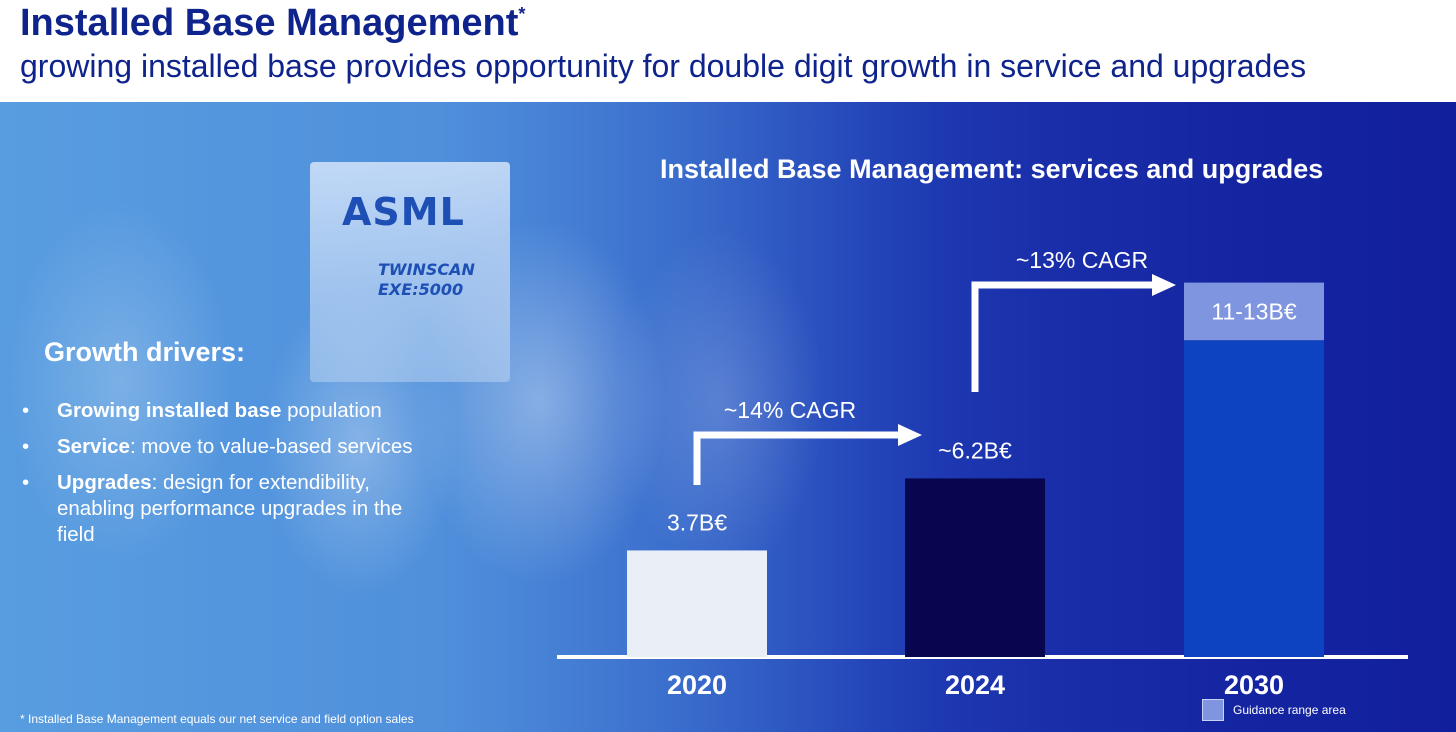  What do you see at coordinates (1289, 710) in the screenshot?
I see `legend-label: Guidance range area` at bounding box center [1289, 710].